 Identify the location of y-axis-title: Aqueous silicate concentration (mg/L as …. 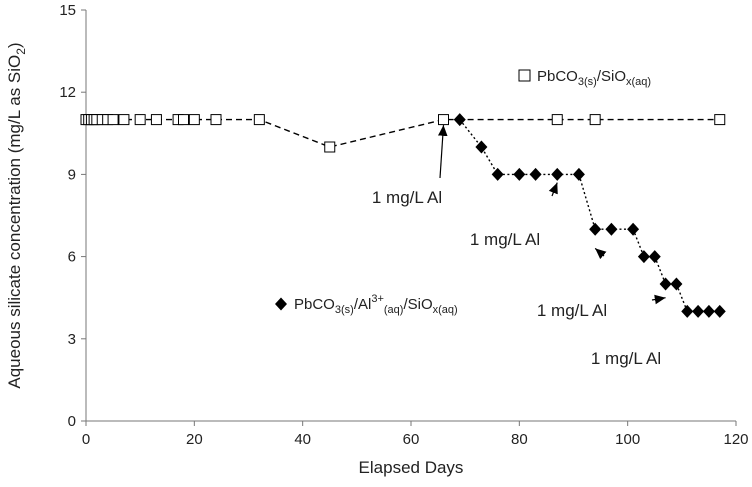
(16, 215).